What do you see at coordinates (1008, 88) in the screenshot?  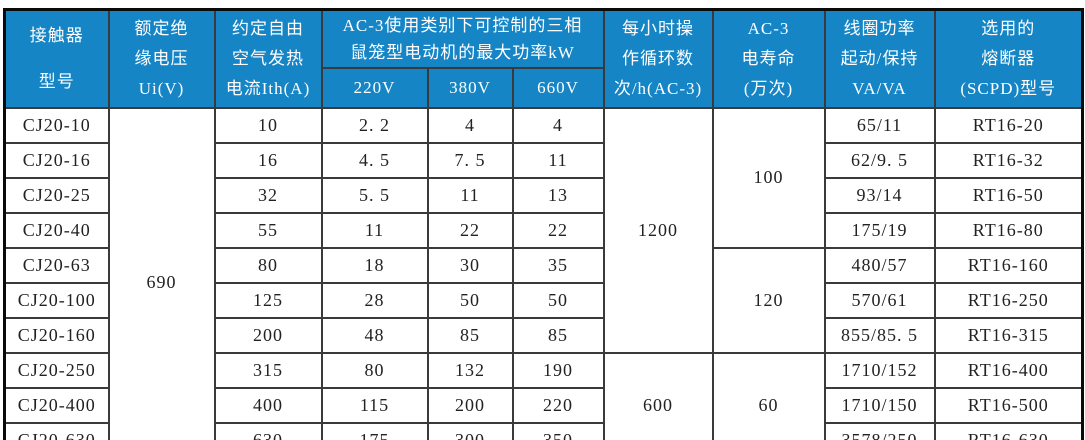 I see `header-line: (SCPD)型号` at bounding box center [1008, 88].